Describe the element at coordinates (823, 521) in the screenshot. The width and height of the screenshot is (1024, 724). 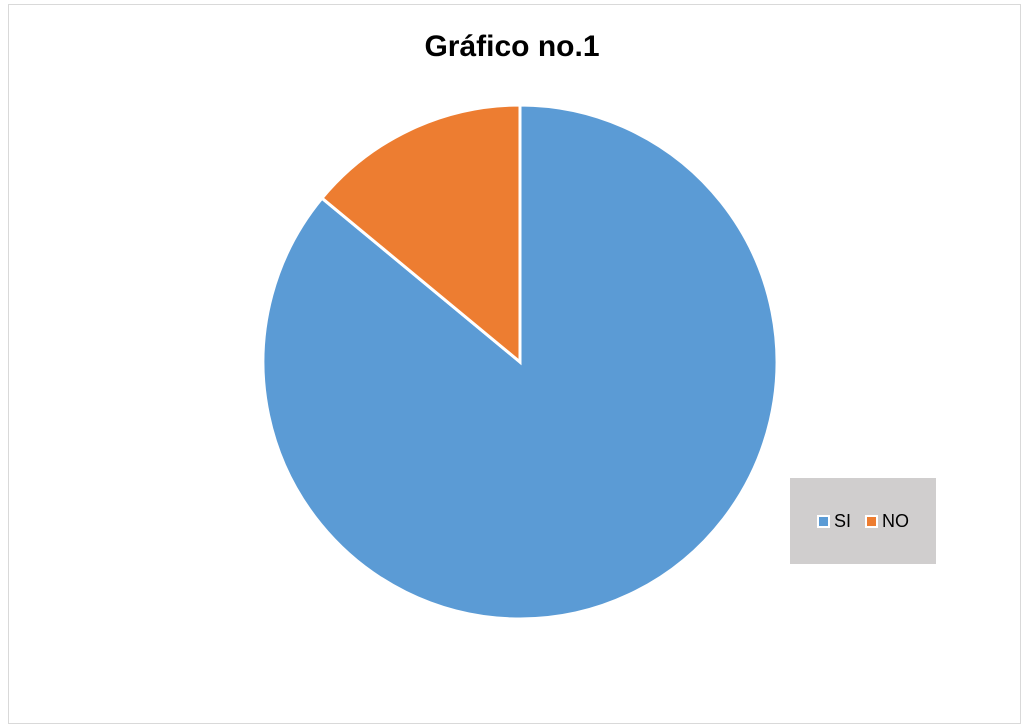
I see `legend-swatch-si` at that location.